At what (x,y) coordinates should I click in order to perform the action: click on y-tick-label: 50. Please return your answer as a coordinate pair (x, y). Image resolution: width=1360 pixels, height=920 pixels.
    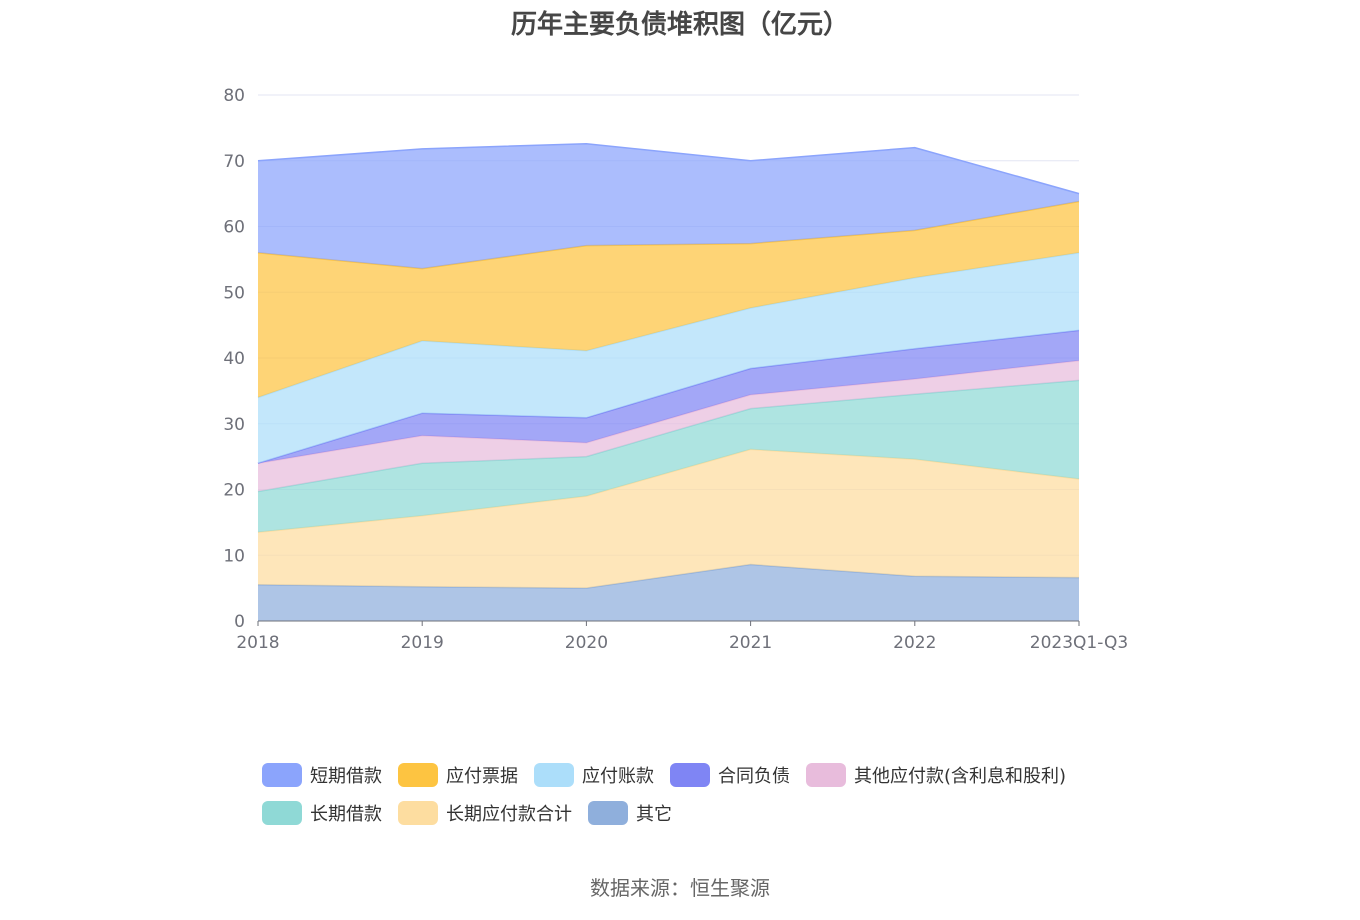
    Looking at the image, I should click on (234, 293).